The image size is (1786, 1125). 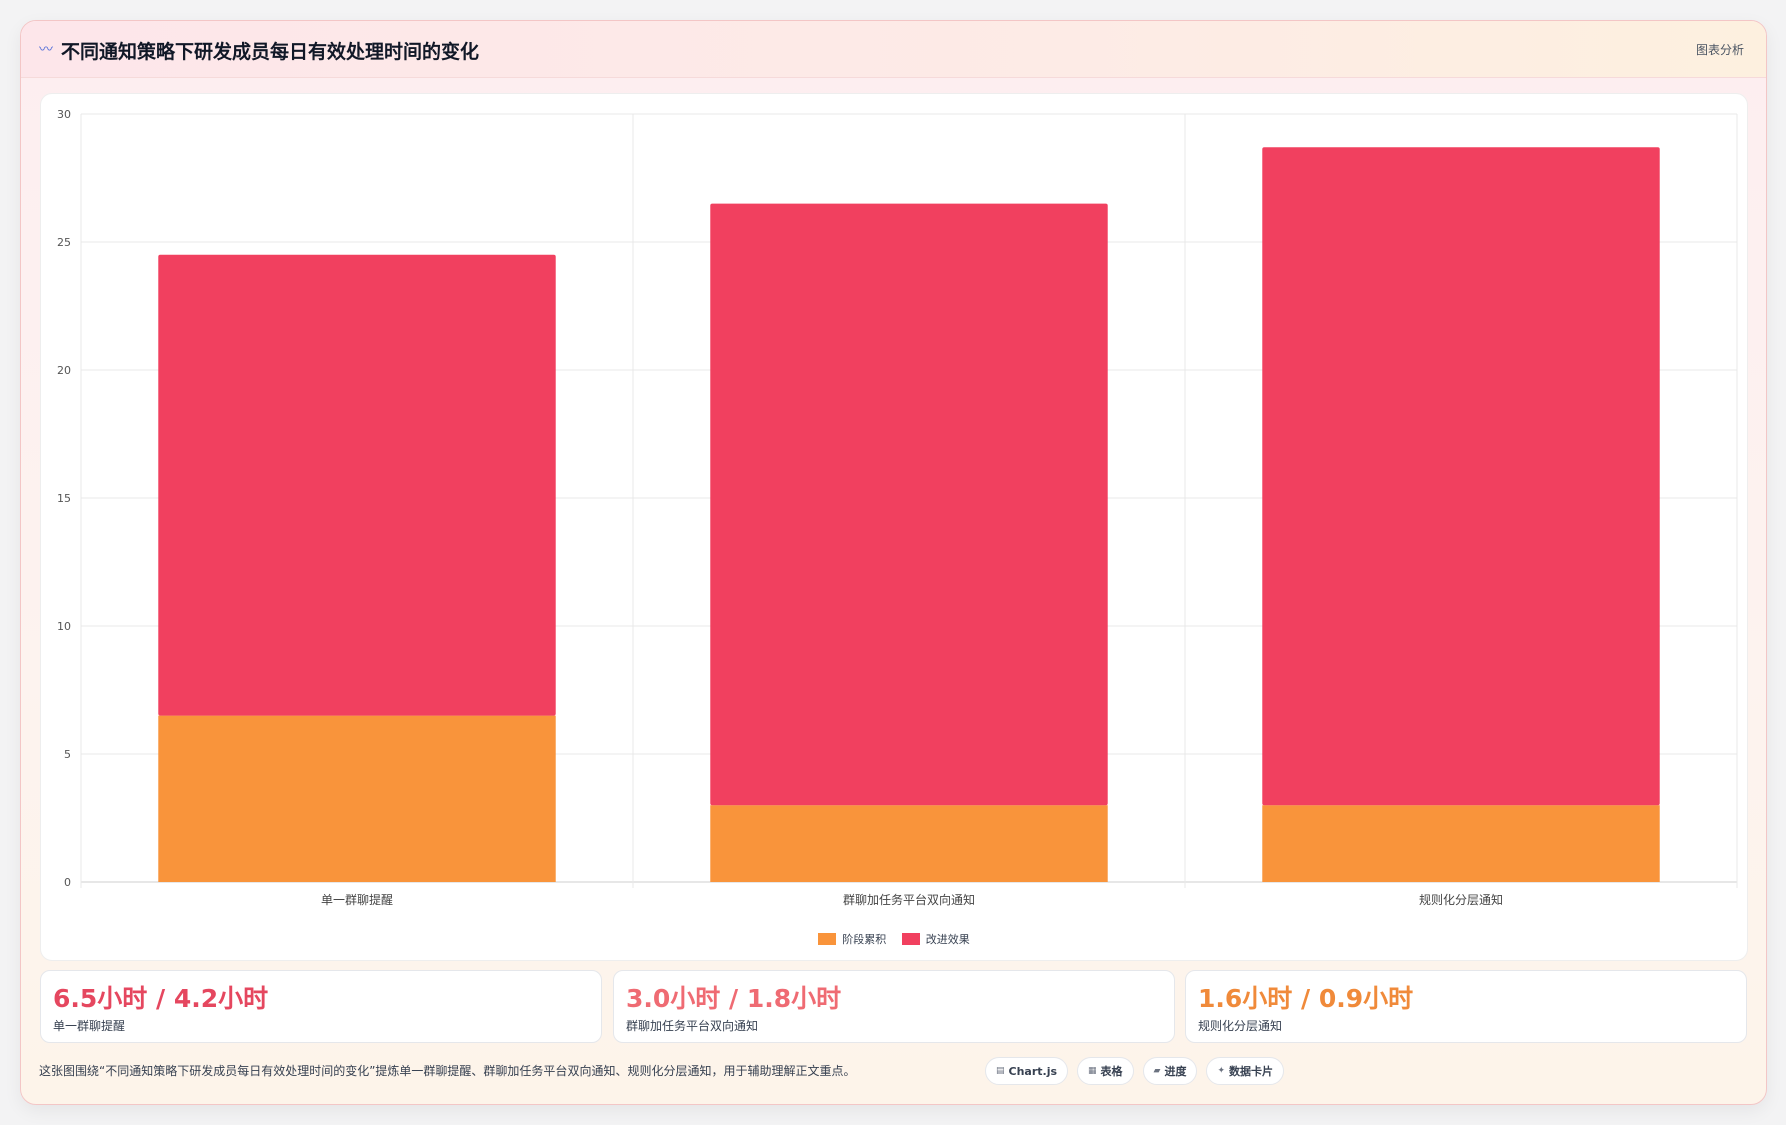 What do you see at coordinates (894, 939) in the screenshot?
I see `chart-legend: 阶段累积 改进效果` at bounding box center [894, 939].